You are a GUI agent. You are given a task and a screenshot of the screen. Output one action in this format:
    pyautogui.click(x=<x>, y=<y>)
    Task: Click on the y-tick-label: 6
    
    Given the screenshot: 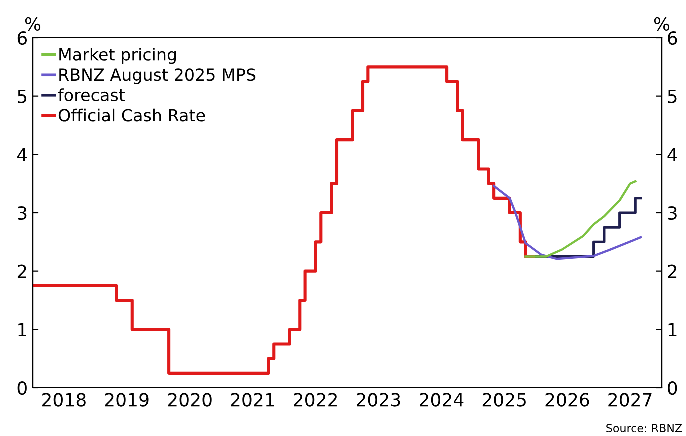 What is the action you would take?
    pyautogui.click(x=22, y=38)
    